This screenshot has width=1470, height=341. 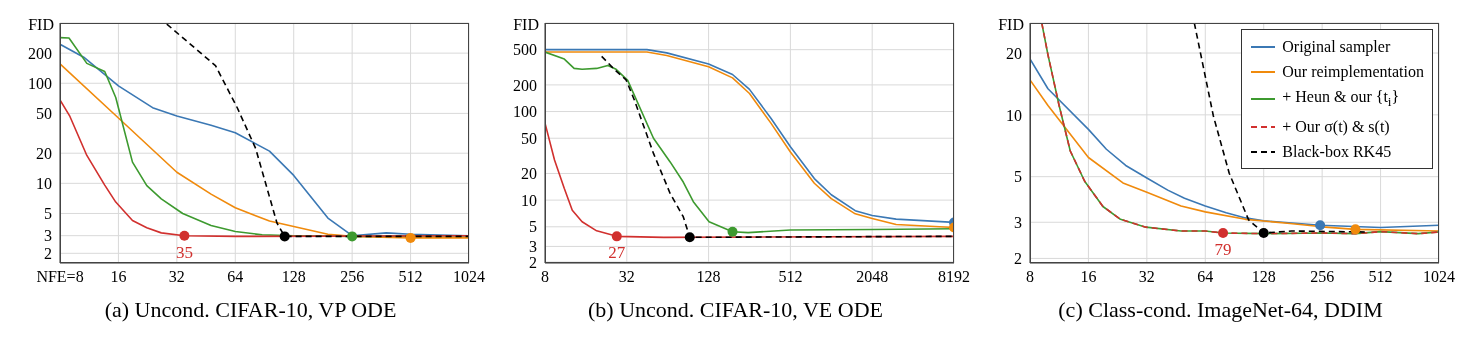 What do you see at coordinates (954, 277) in the screenshot?
I see `x-tick-label: 8192` at bounding box center [954, 277].